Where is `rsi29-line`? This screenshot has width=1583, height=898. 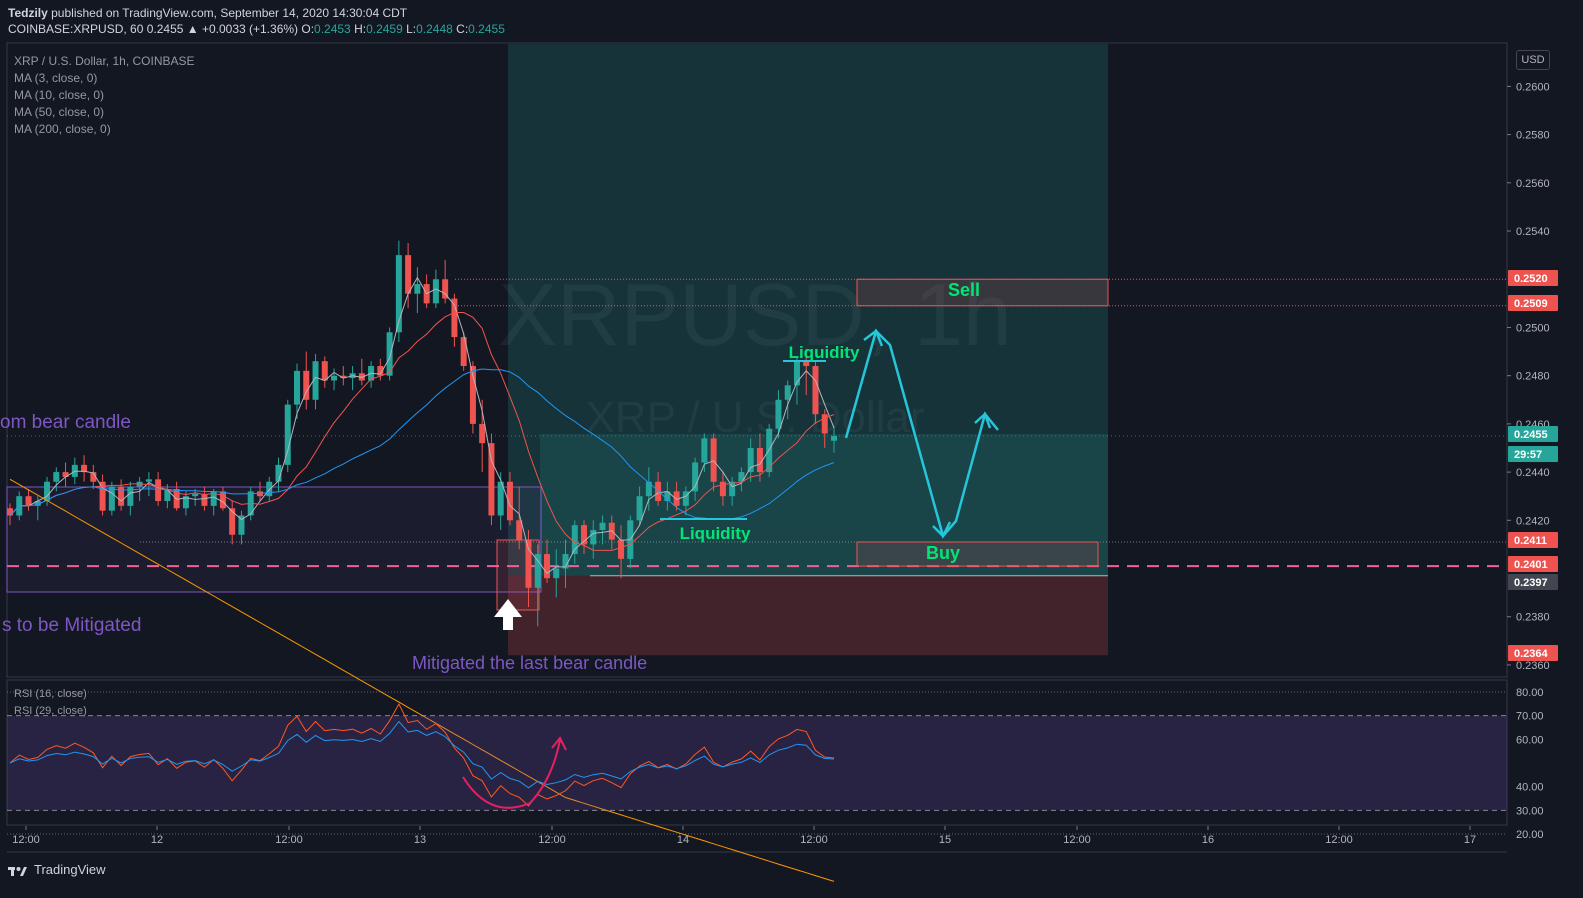 rsi29-line is located at coordinates (422, 754).